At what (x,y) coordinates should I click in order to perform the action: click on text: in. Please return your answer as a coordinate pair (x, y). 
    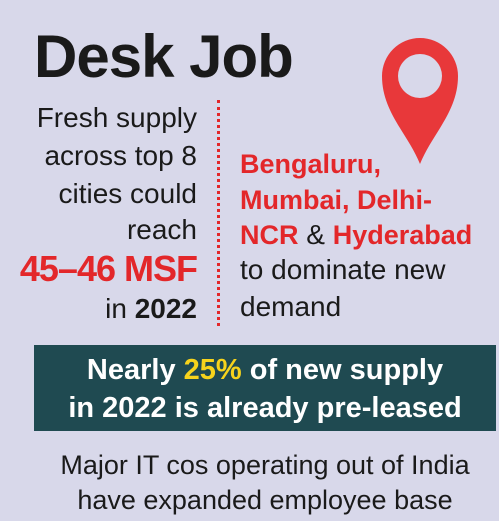
    Looking at the image, I should click on (116, 308).